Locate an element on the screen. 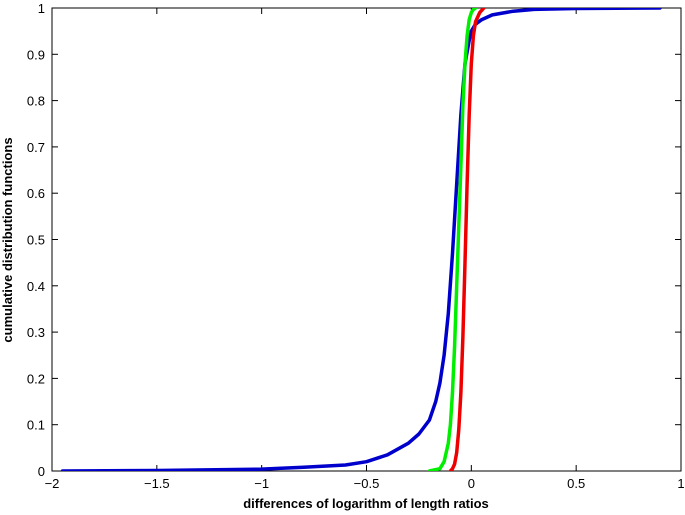 The height and width of the screenshot is (515, 685). y-tick-label: 0.8 is located at coordinates (36, 101).